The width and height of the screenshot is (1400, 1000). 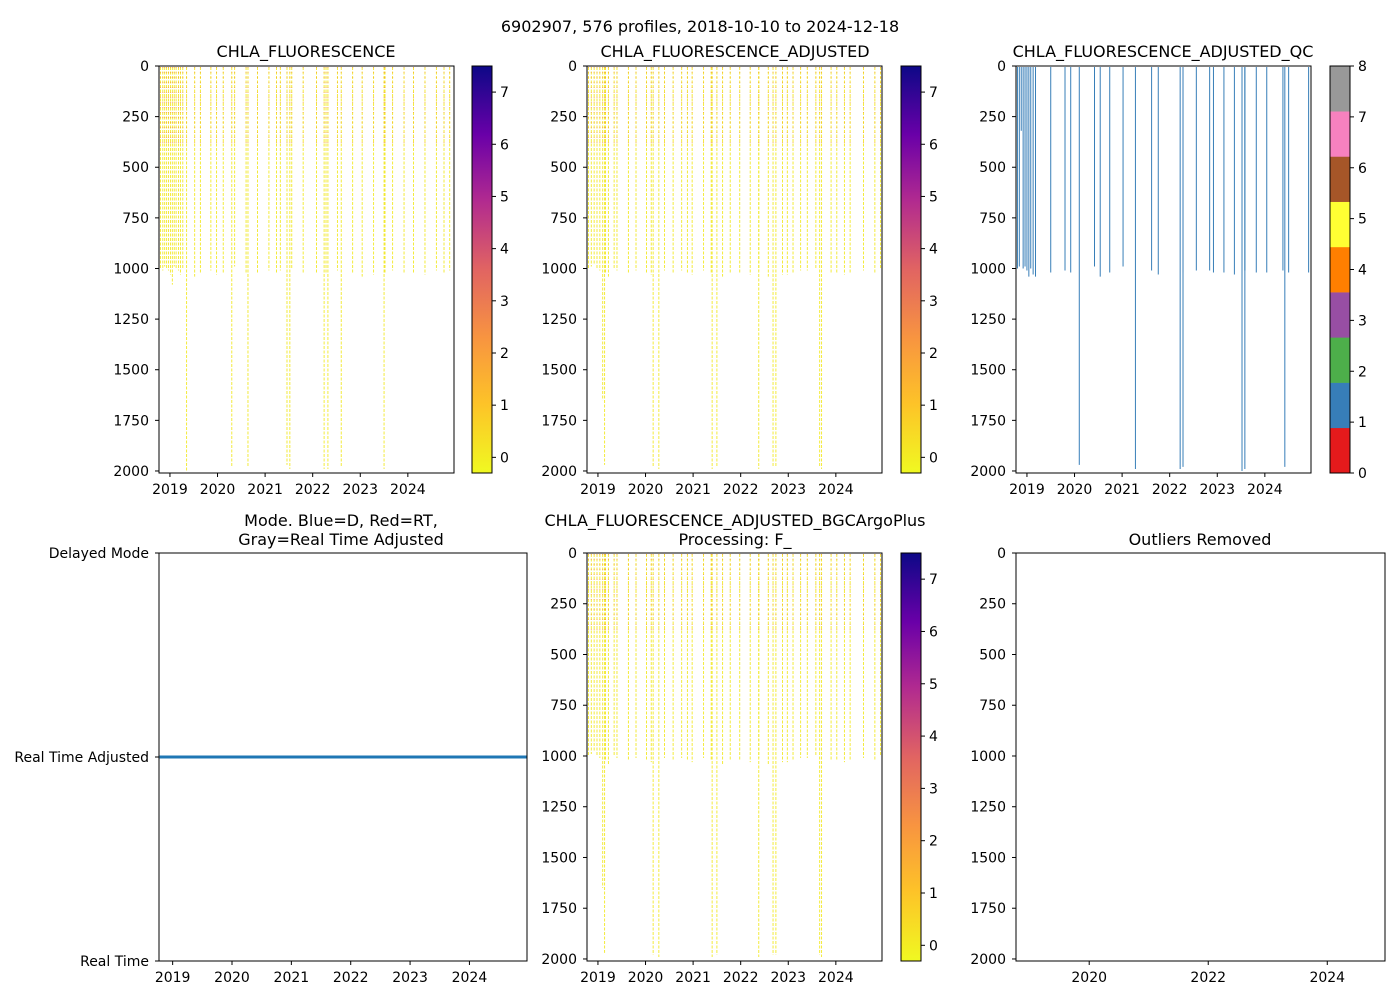 What do you see at coordinates (500, 275) in the screenshot?
I see `panel-1-colorbar-ticks: 0 1 2 3 4 5 6 7` at bounding box center [500, 275].